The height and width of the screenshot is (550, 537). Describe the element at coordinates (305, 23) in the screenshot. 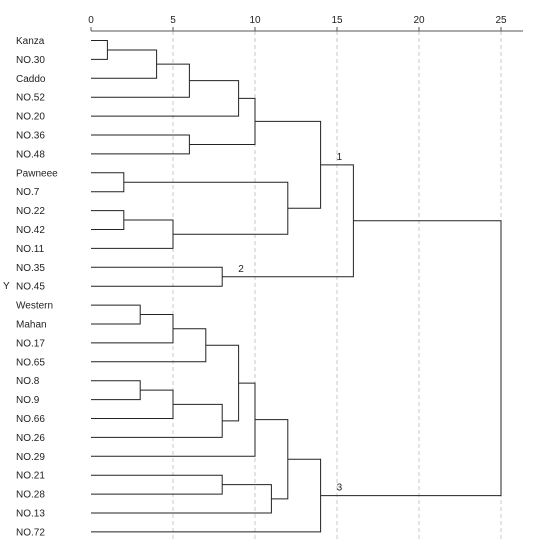

I see `x-axis: 0 5 10 15 20 25` at that location.